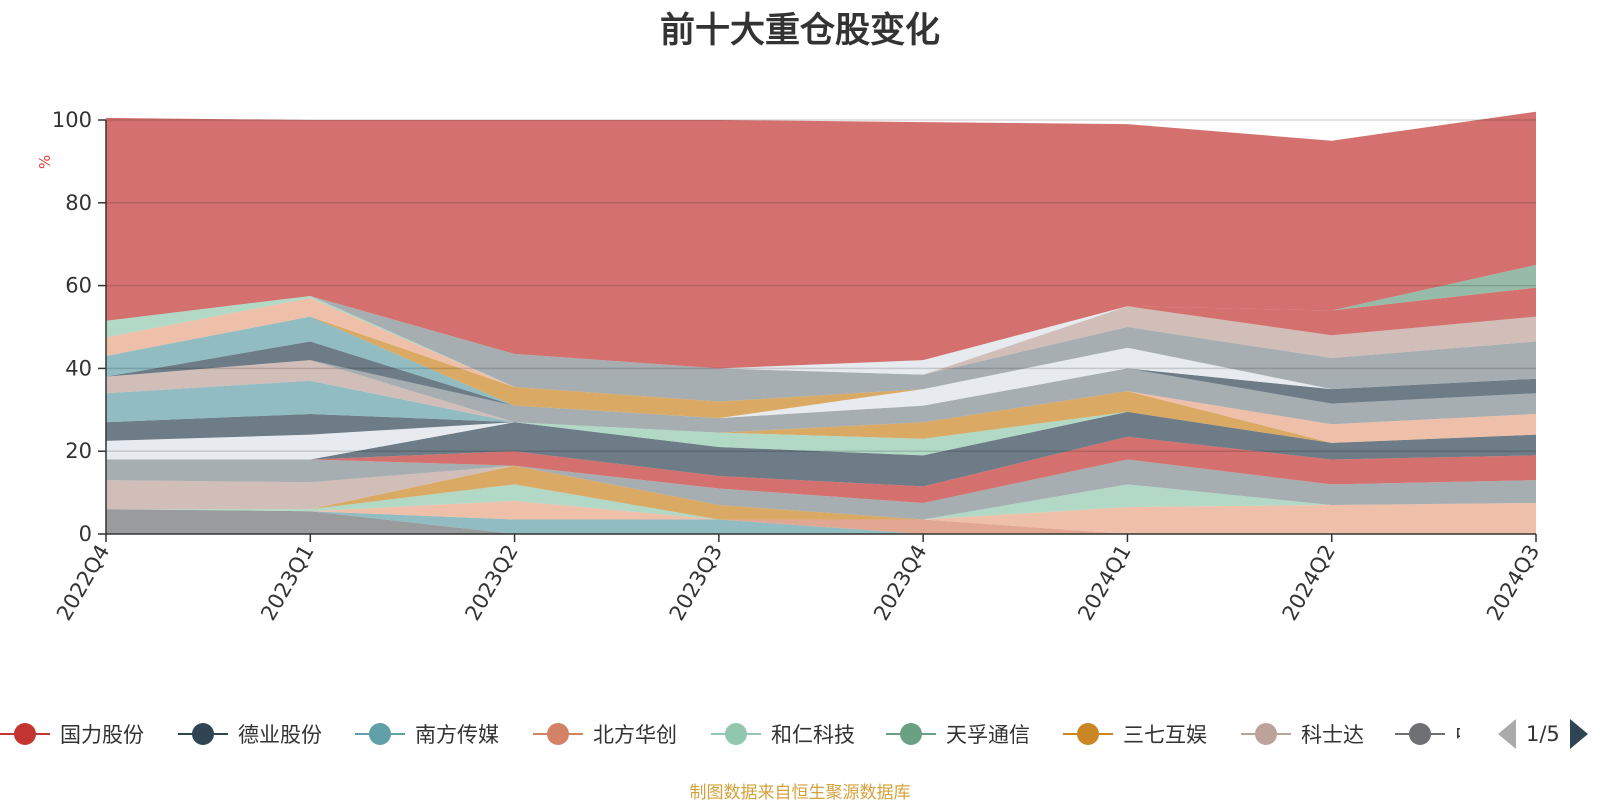 The height and width of the screenshot is (803, 1600). Describe the element at coordinates (72, 120) in the screenshot. I see `y-tick-label: 100` at that location.